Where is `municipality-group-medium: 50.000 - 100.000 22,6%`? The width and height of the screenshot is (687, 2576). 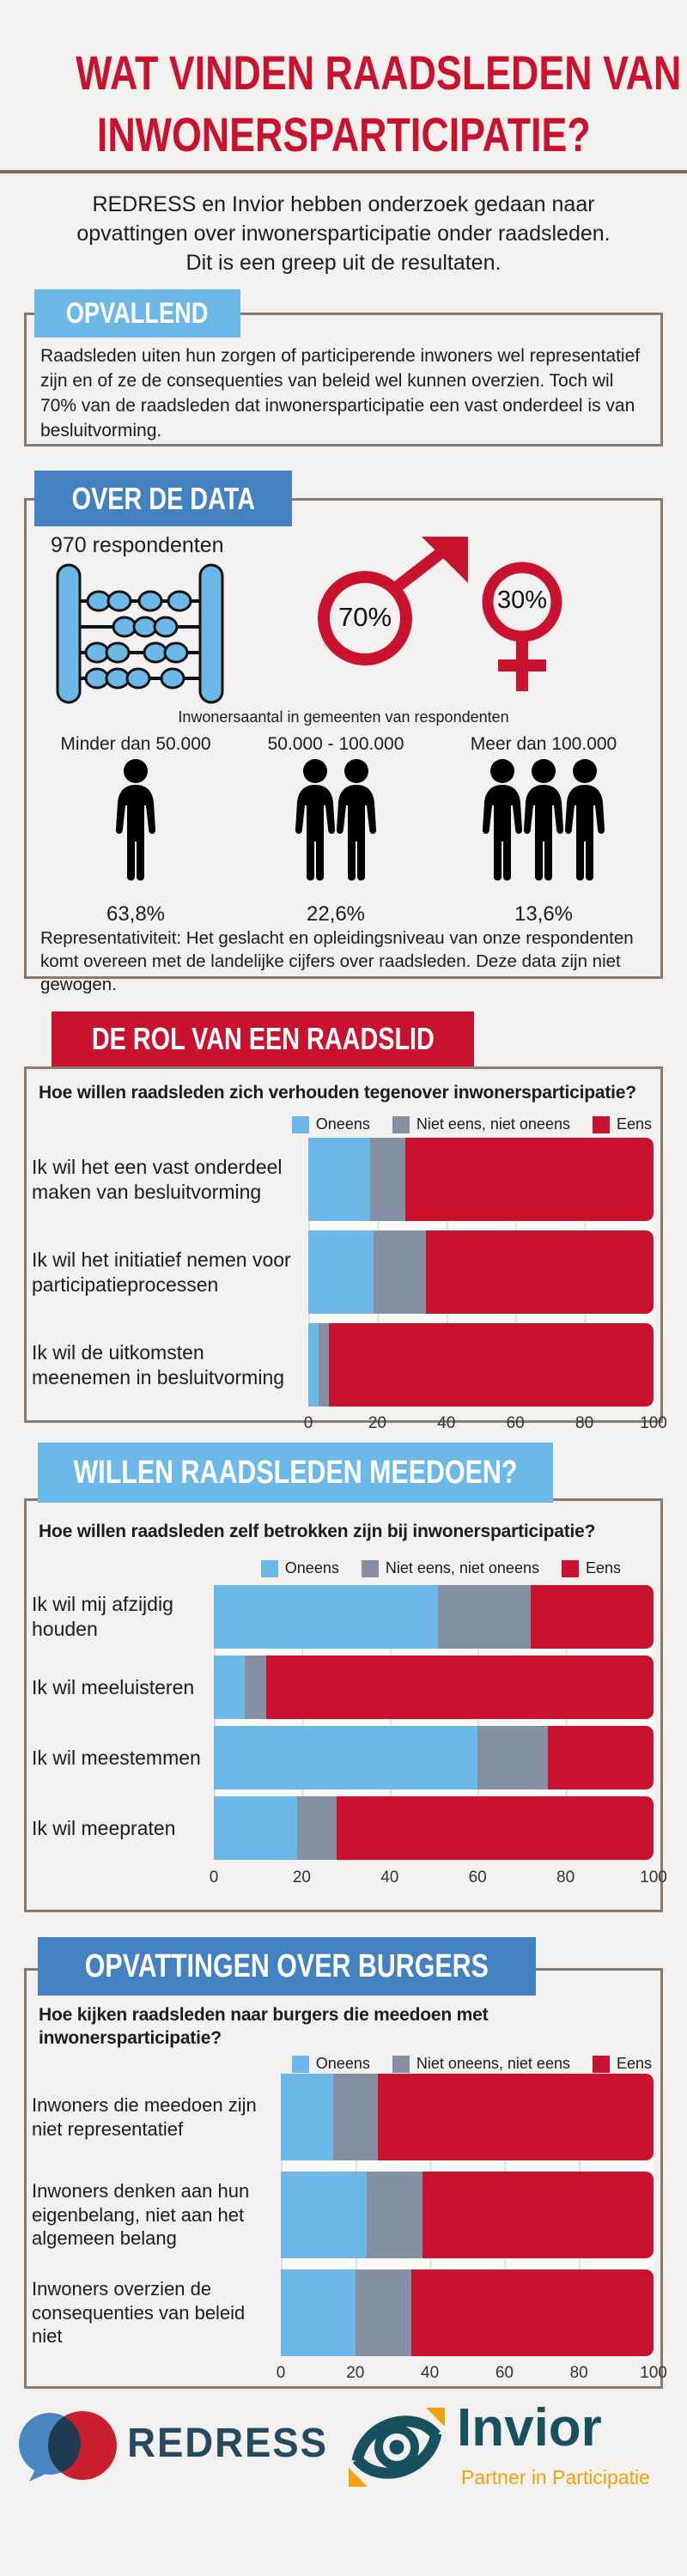 municipality-group-medium: 50.000 - 100.000 22,6% is located at coordinates (336, 830).